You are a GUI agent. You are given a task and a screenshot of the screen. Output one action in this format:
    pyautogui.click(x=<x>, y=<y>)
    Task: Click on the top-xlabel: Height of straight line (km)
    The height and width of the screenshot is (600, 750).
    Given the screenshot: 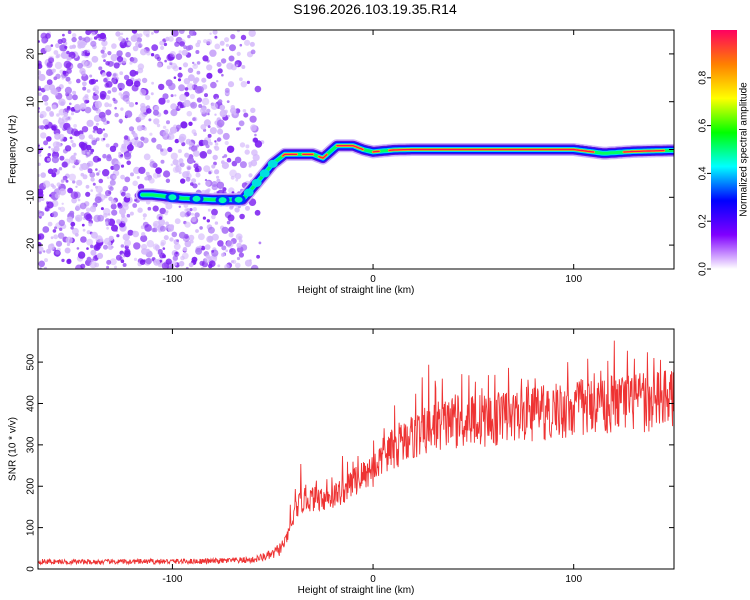 What is the action you would take?
    pyautogui.click(x=356, y=290)
    